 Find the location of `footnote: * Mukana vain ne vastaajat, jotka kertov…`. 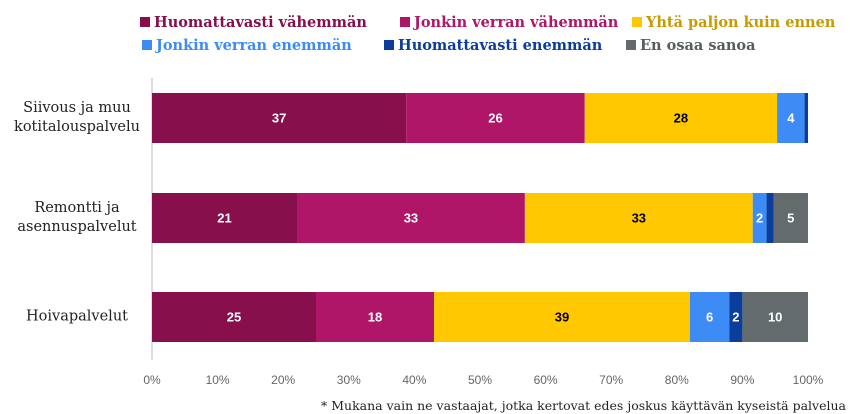

footnote: * Mukana vain ne vastaajat, jotka kertov… is located at coordinates (583, 405).